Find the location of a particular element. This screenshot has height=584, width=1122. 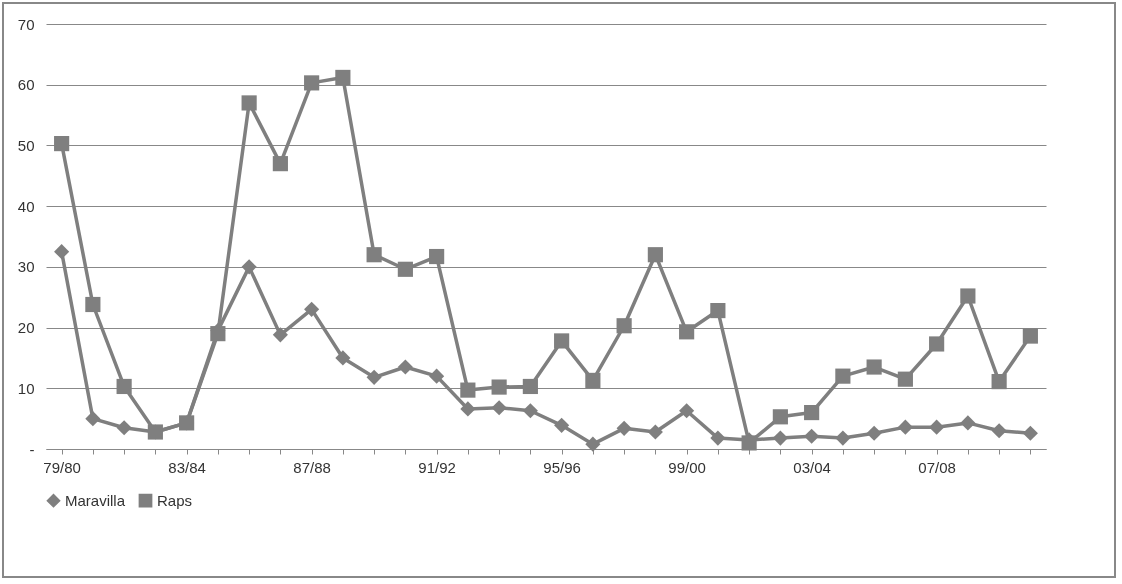

y-tick-label: 50 is located at coordinates (26, 145).